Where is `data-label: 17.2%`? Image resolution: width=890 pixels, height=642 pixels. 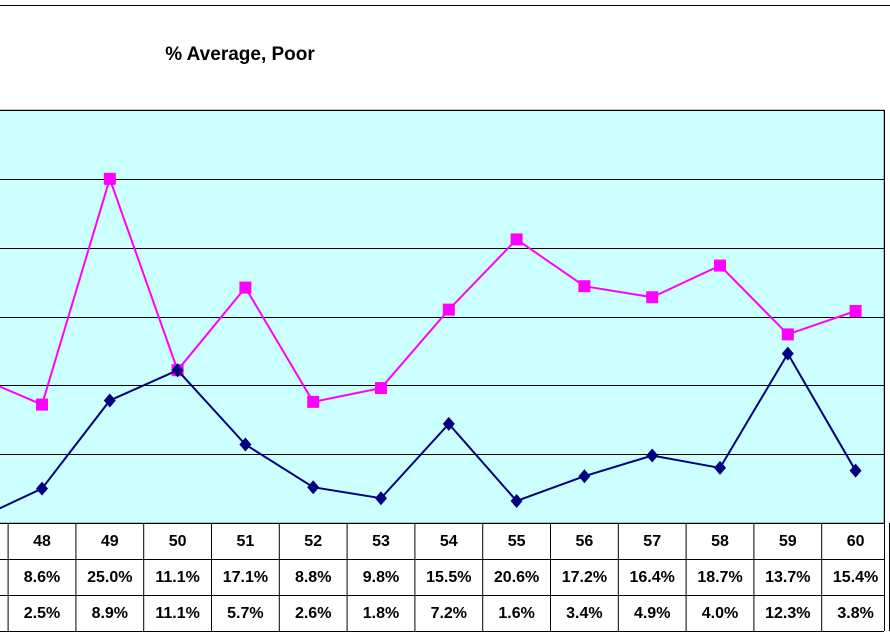
data-label: 17.2% is located at coordinates (584, 577).